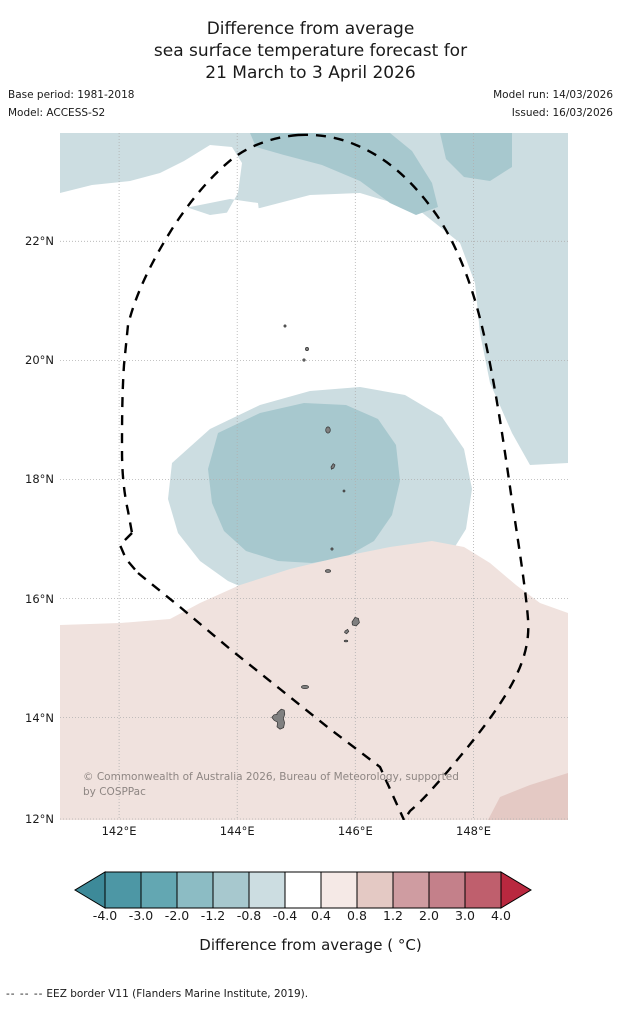 Image resolution: width=621 pixels, height=1011 pixels. I want to click on colorbar-band--0.8--0.4, so click(267, 890).